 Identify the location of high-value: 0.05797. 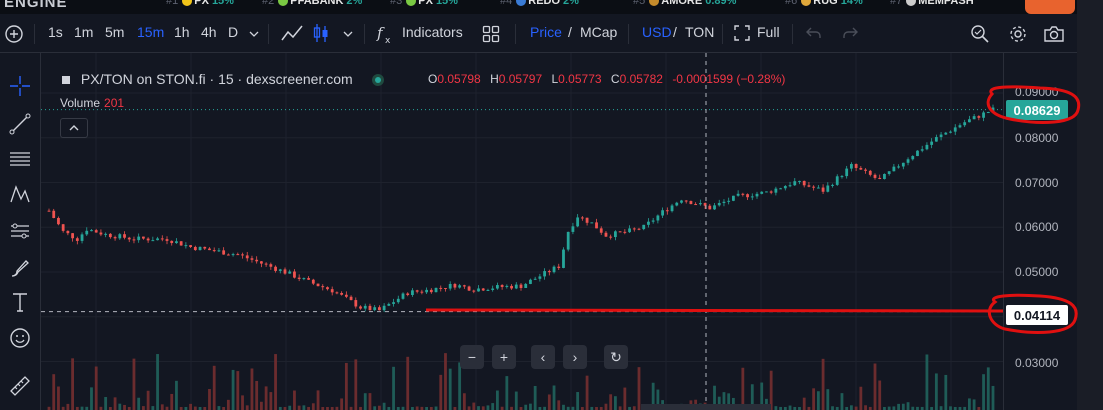
(520, 79).